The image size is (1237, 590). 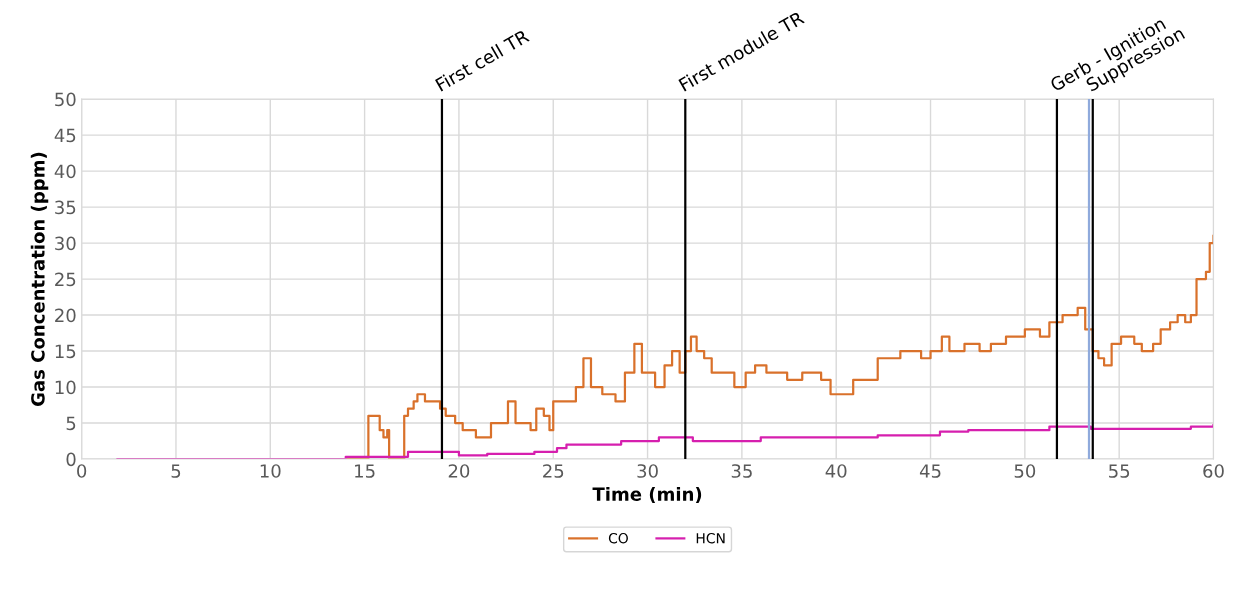 I want to click on x-tick-label: 10, so click(x=270, y=471).